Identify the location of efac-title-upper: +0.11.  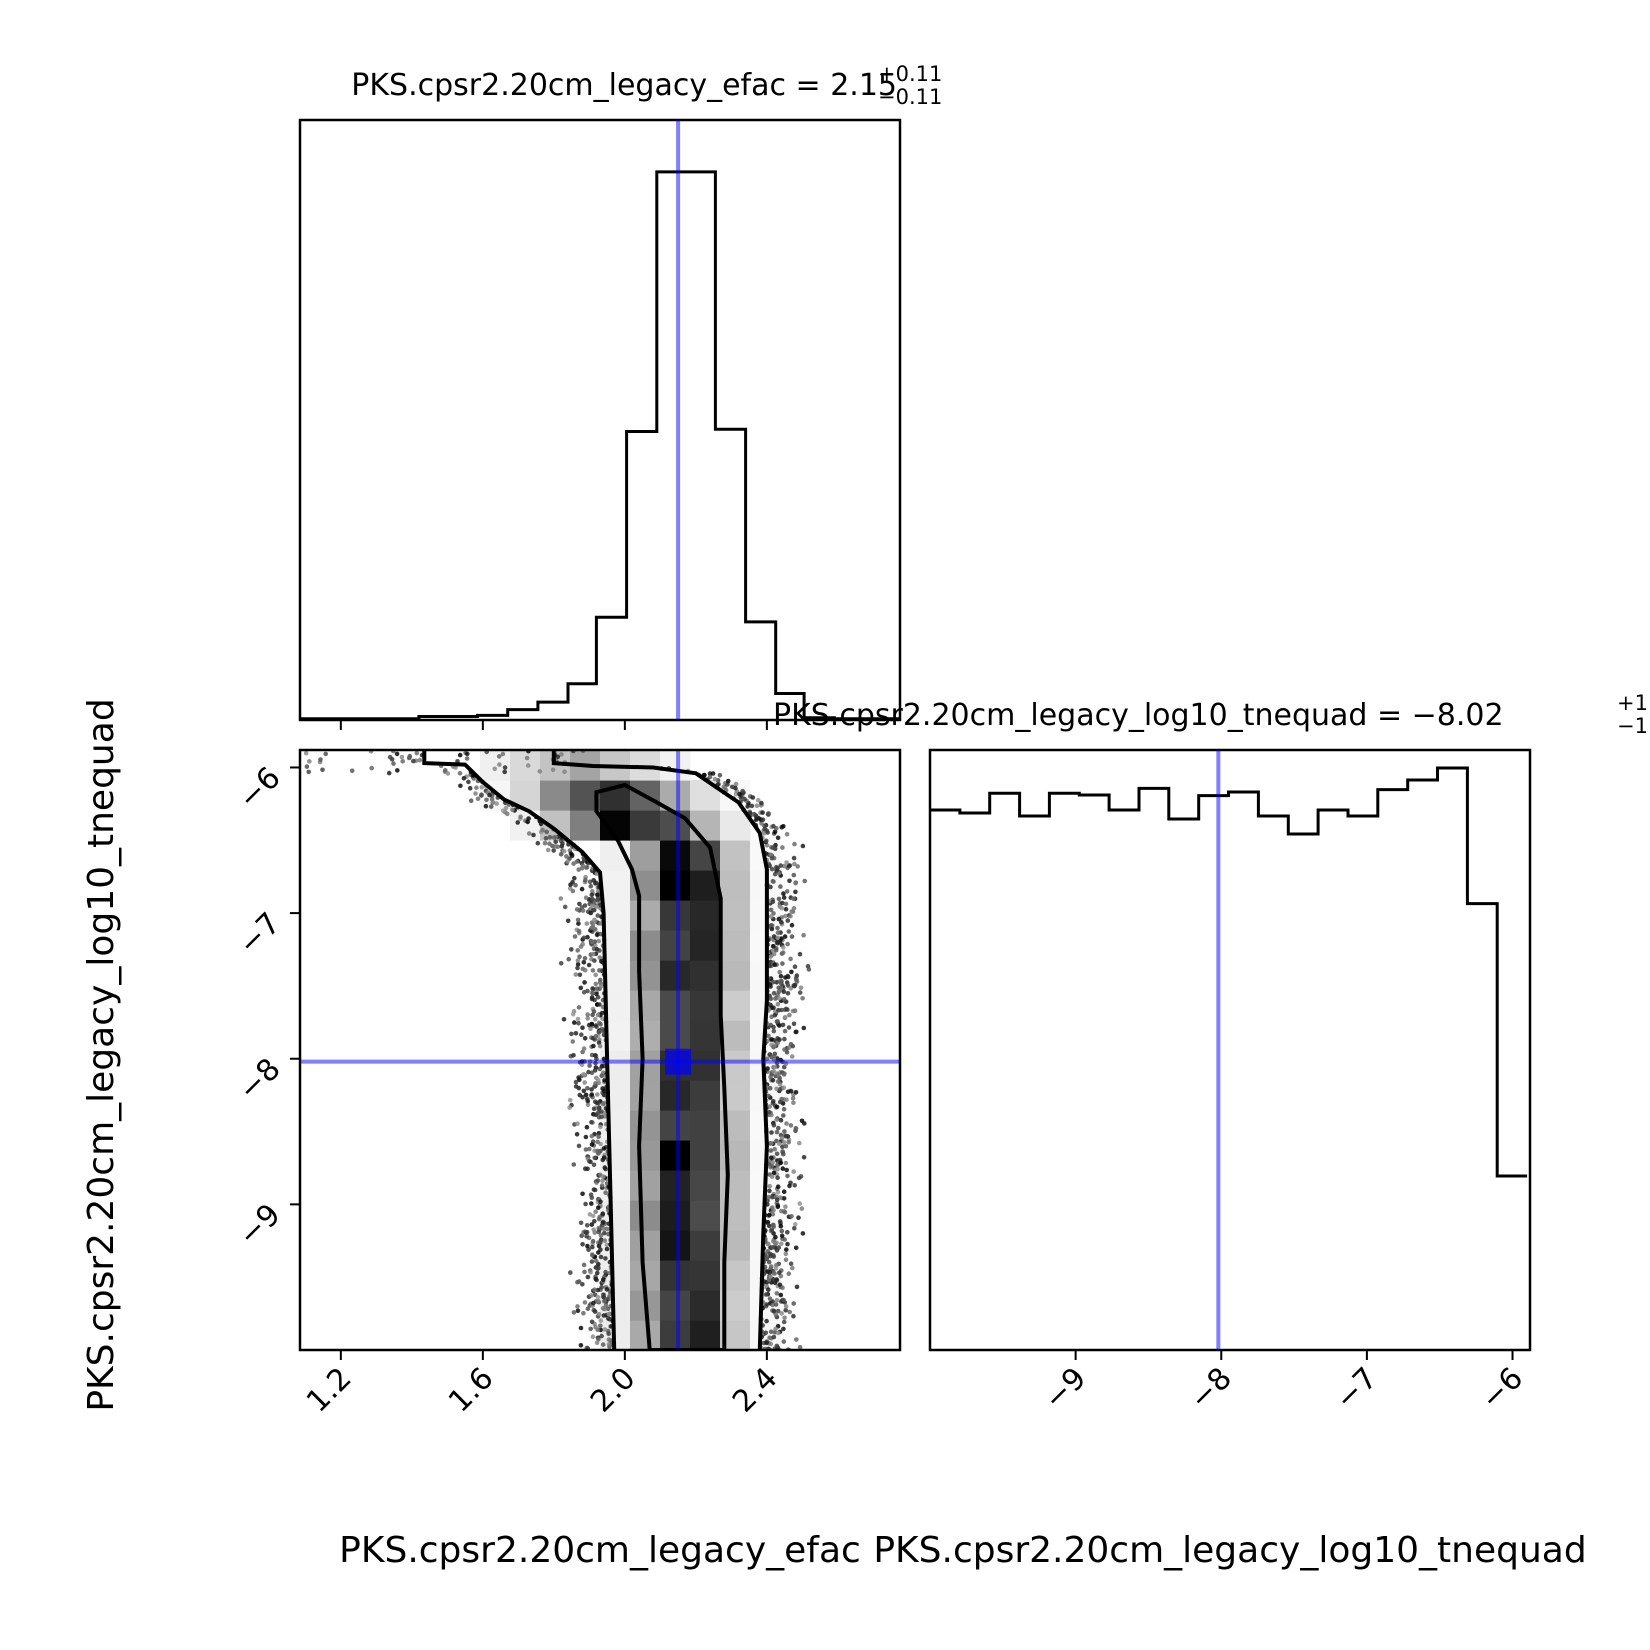
(910, 74).